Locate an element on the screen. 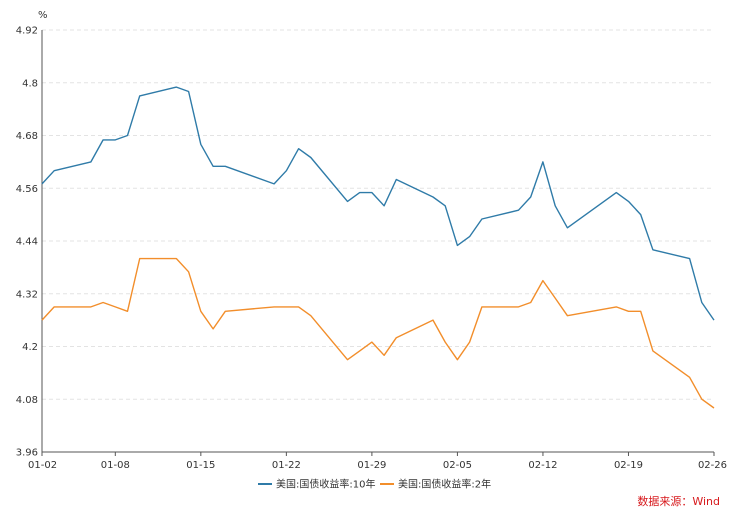 This screenshot has width=740, height=516. x-tick-label: 01-22 is located at coordinates (286, 465).